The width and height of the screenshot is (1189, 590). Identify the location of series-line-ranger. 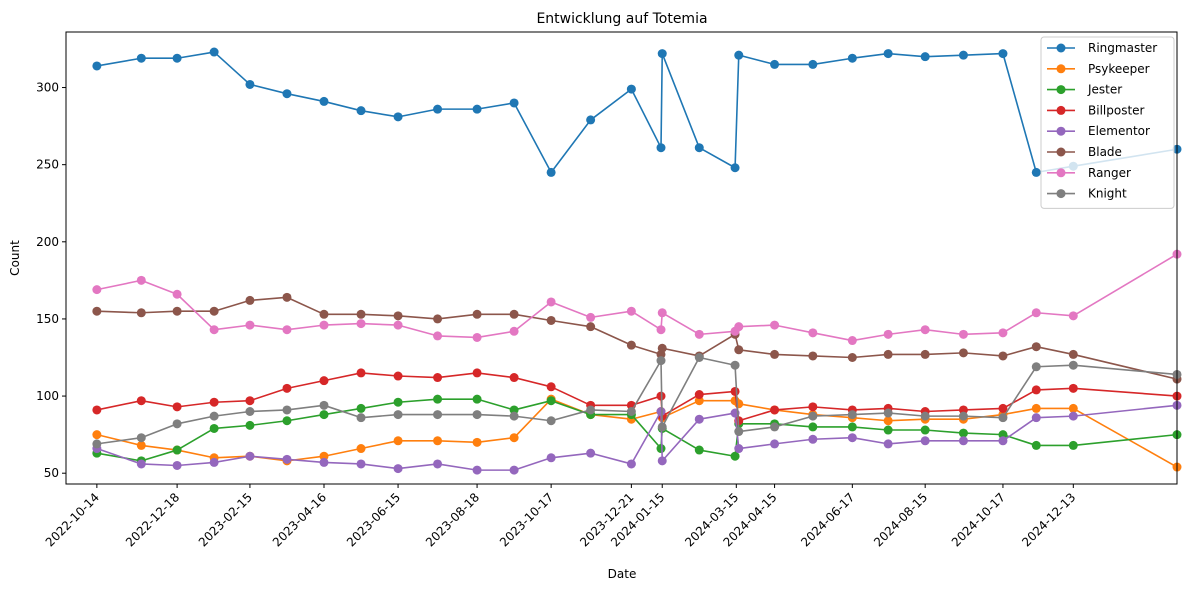
(637, 297).